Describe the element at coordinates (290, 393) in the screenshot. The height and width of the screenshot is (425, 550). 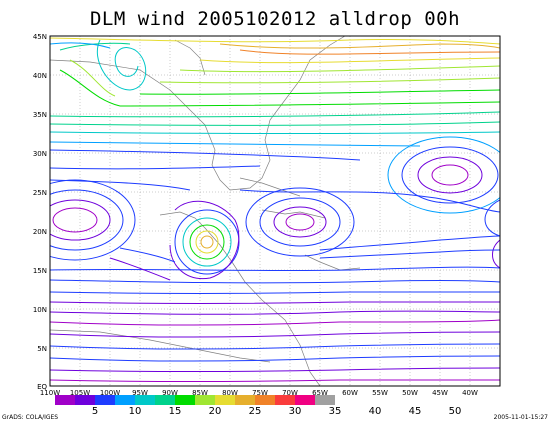
I see `lon-label: 70W` at that location.